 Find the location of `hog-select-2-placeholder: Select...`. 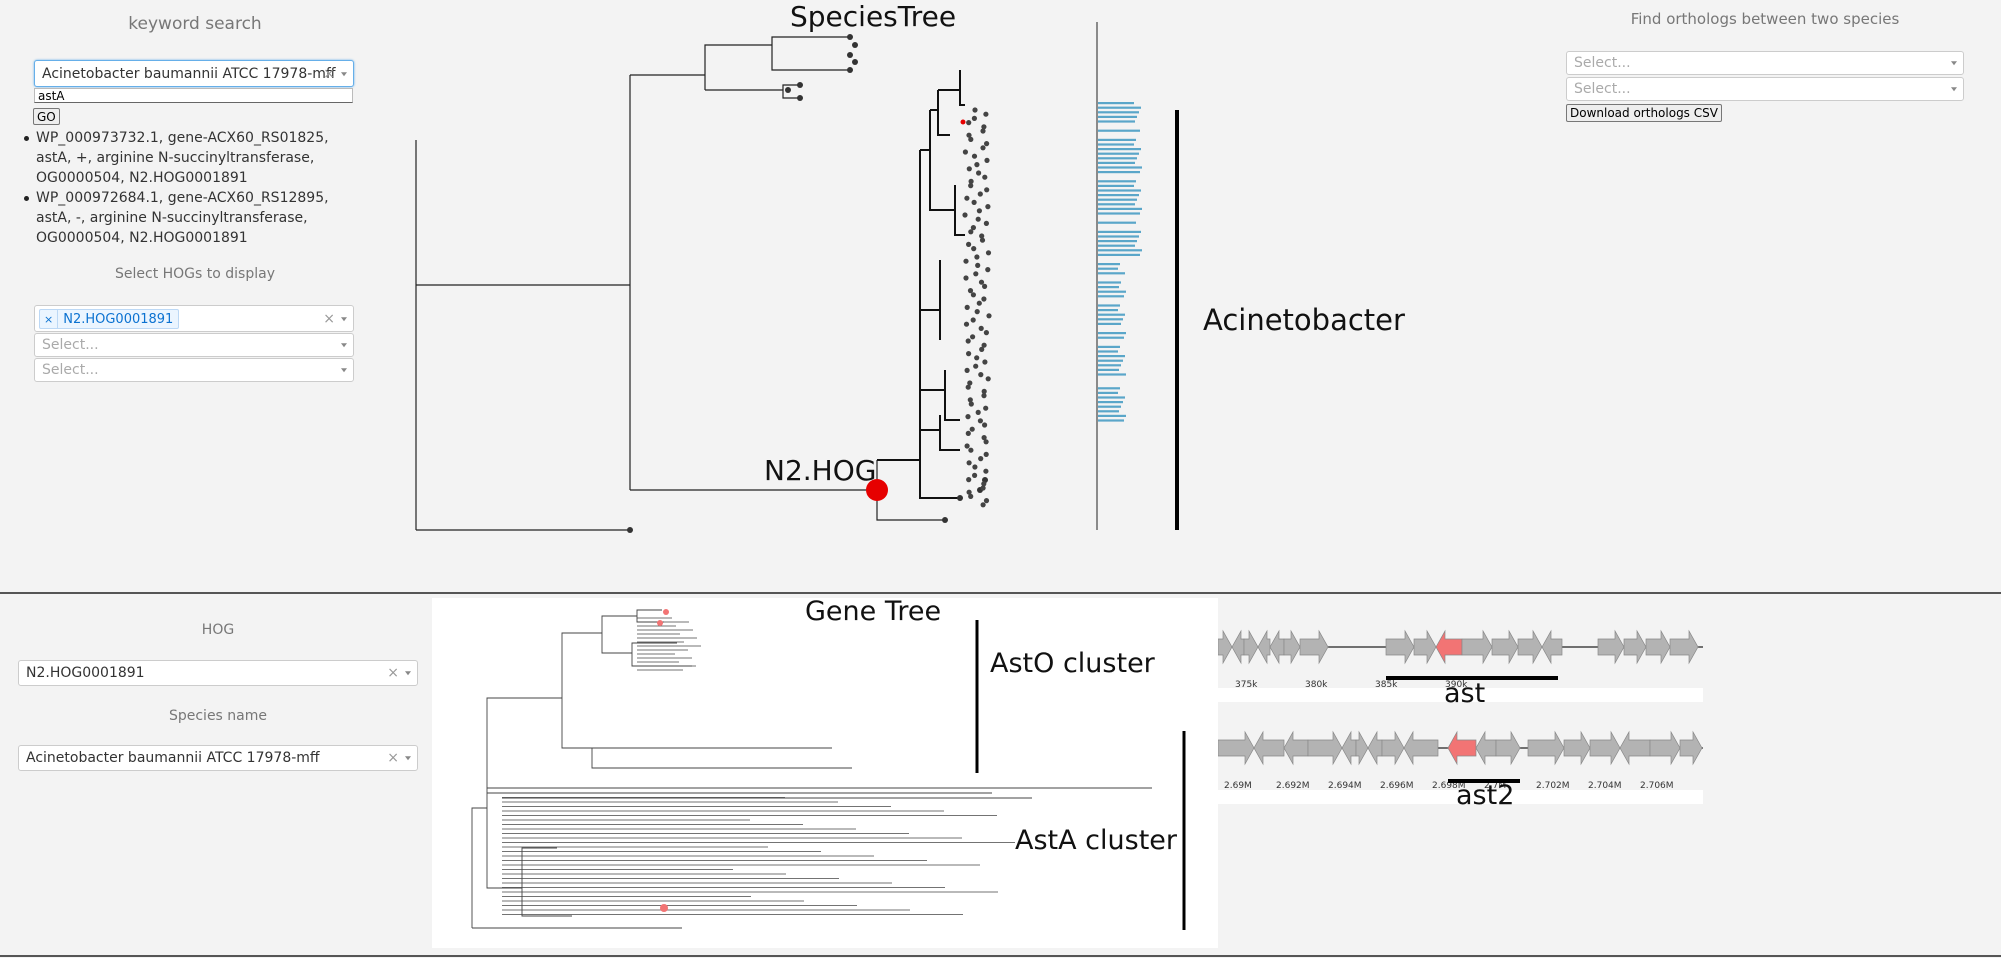

hog-select-2-placeholder: Select... is located at coordinates (70, 345).